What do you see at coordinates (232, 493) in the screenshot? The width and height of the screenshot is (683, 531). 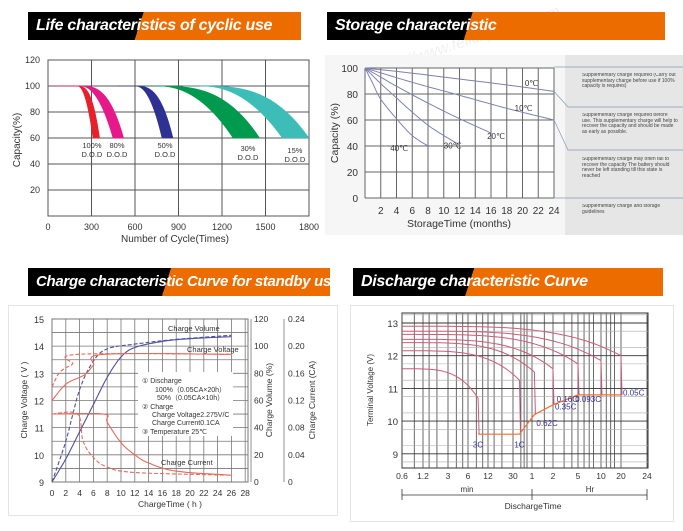 I see `x-tick-label: 26` at bounding box center [232, 493].